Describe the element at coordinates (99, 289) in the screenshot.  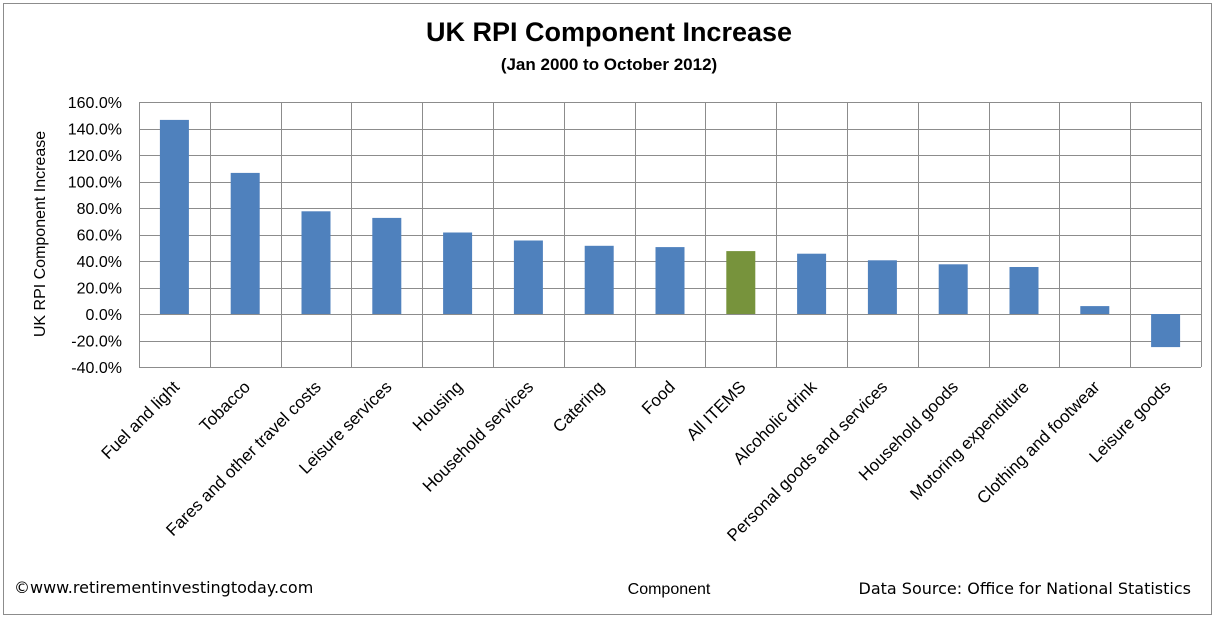
I see `y-tick-label: 20.0%` at that location.